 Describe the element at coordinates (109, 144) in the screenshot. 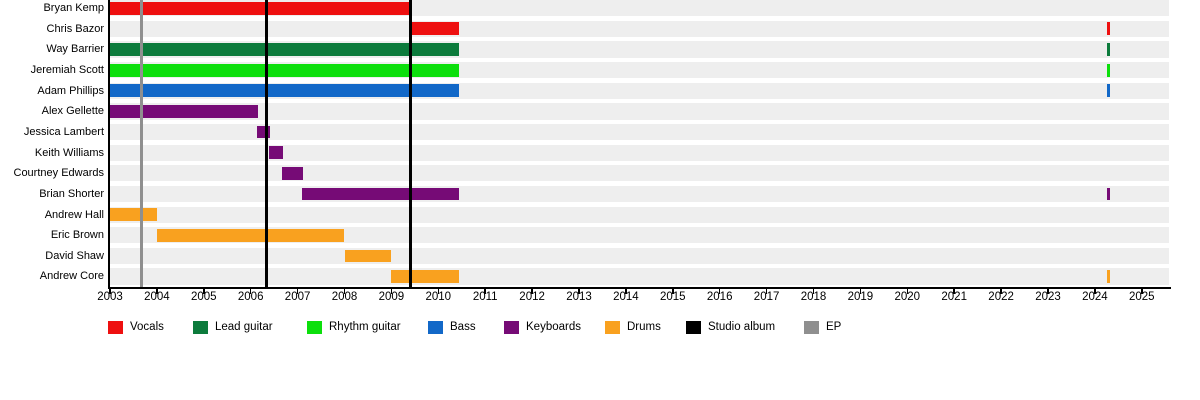

I see `y-axis-line` at that location.